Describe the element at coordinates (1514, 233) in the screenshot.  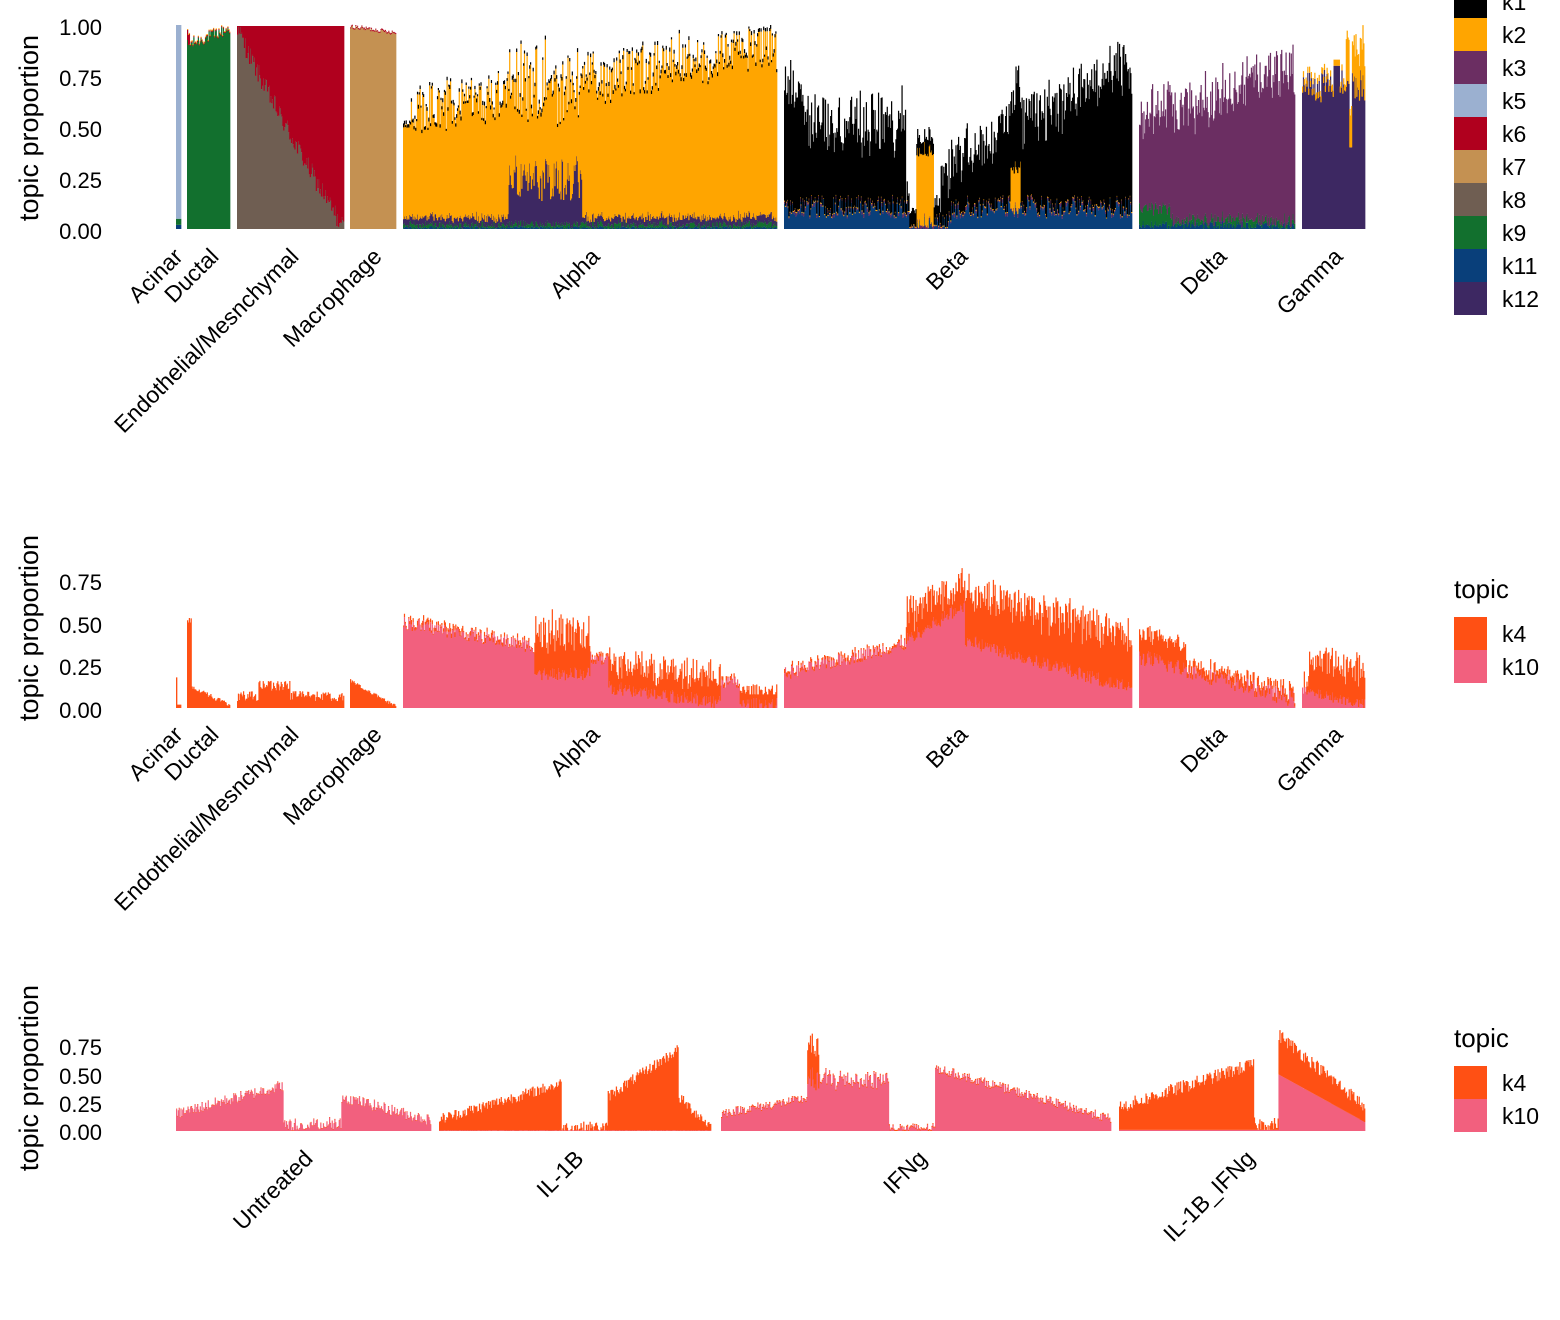
I see `legend-label-k9: k9` at that location.